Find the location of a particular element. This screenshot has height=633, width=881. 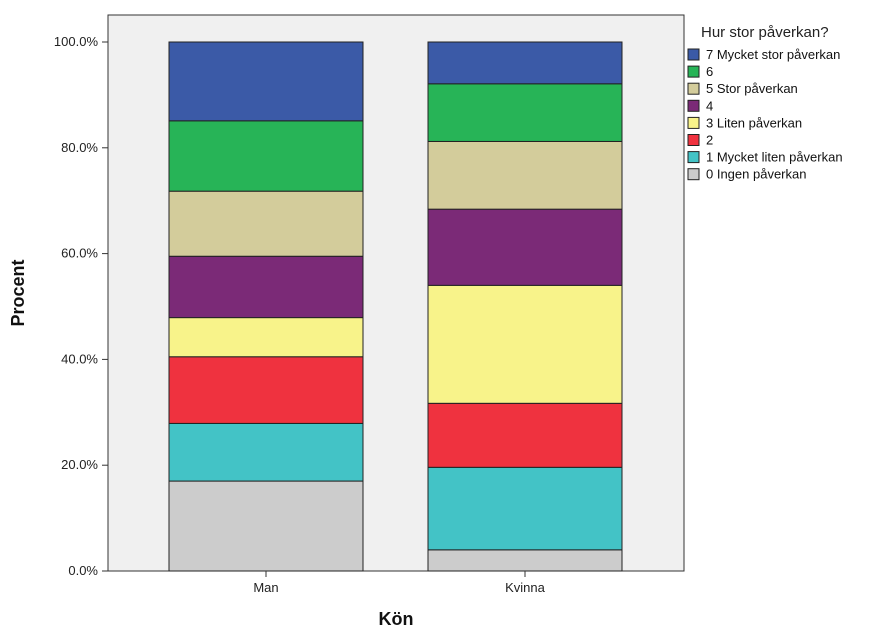

y-tick-label: 100.0% is located at coordinates (76, 41).